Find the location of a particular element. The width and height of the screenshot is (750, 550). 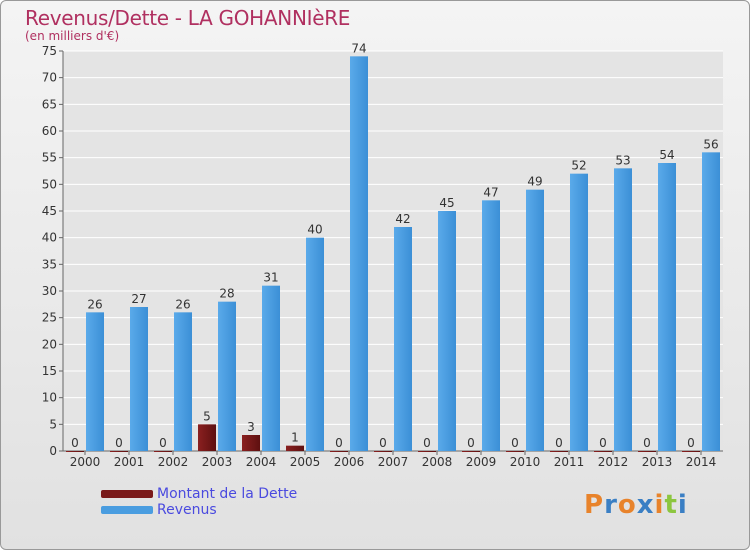

data-label-revenus: 54 is located at coordinates (666, 155).